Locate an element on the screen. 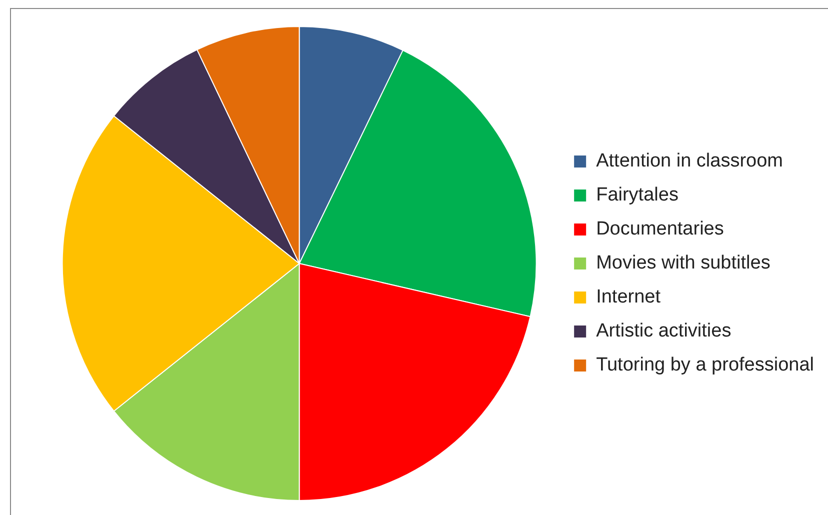 This screenshot has width=828, height=515. legend-label: Attention in classroom is located at coordinates (690, 161).